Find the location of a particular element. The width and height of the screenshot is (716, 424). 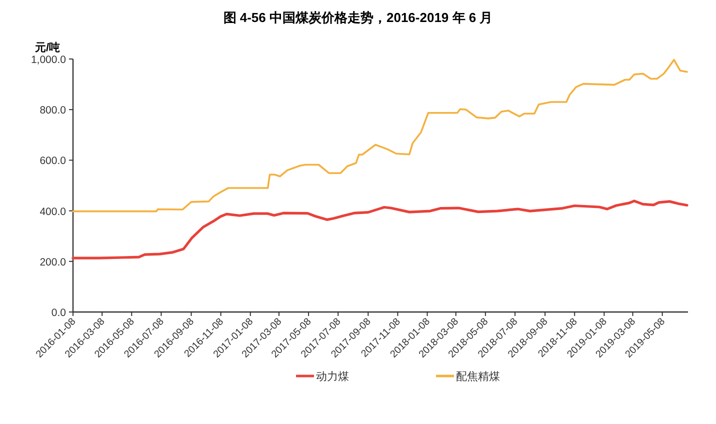

y-tick-label: 600.0 is located at coordinates (53, 161).